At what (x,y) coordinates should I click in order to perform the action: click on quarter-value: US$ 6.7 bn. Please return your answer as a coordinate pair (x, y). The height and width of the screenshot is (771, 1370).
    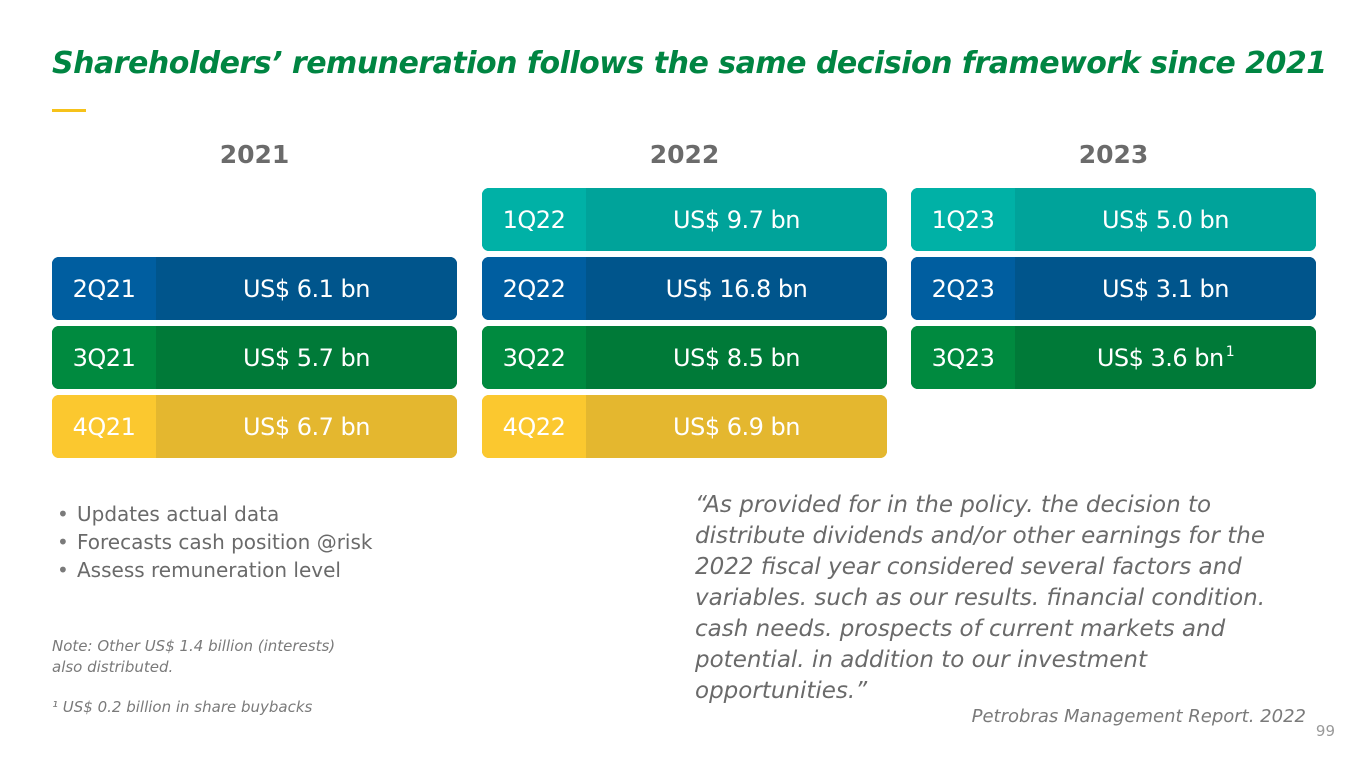
    Looking at the image, I should click on (306, 426).